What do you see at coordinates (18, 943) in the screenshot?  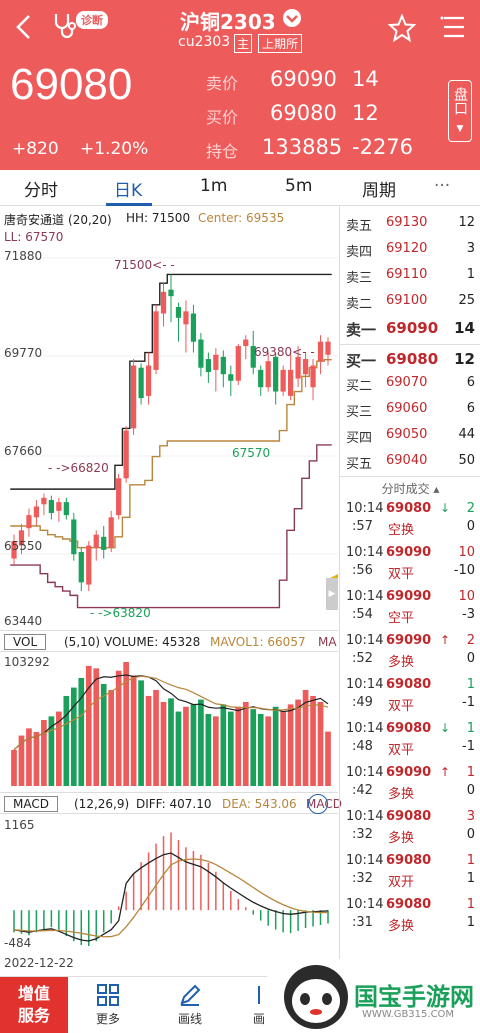 I see `macd-y-bottom: -484` at bounding box center [18, 943].